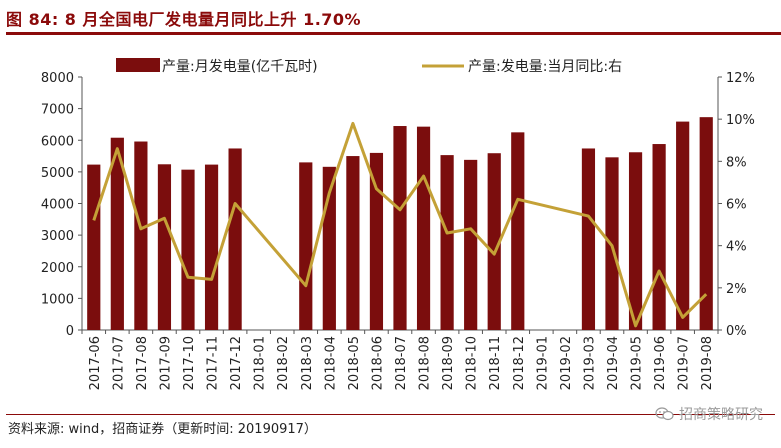 The image size is (781, 448). What do you see at coordinates (165, 363) in the screenshot?
I see `x-tick-label: 2017-09` at bounding box center [165, 363].